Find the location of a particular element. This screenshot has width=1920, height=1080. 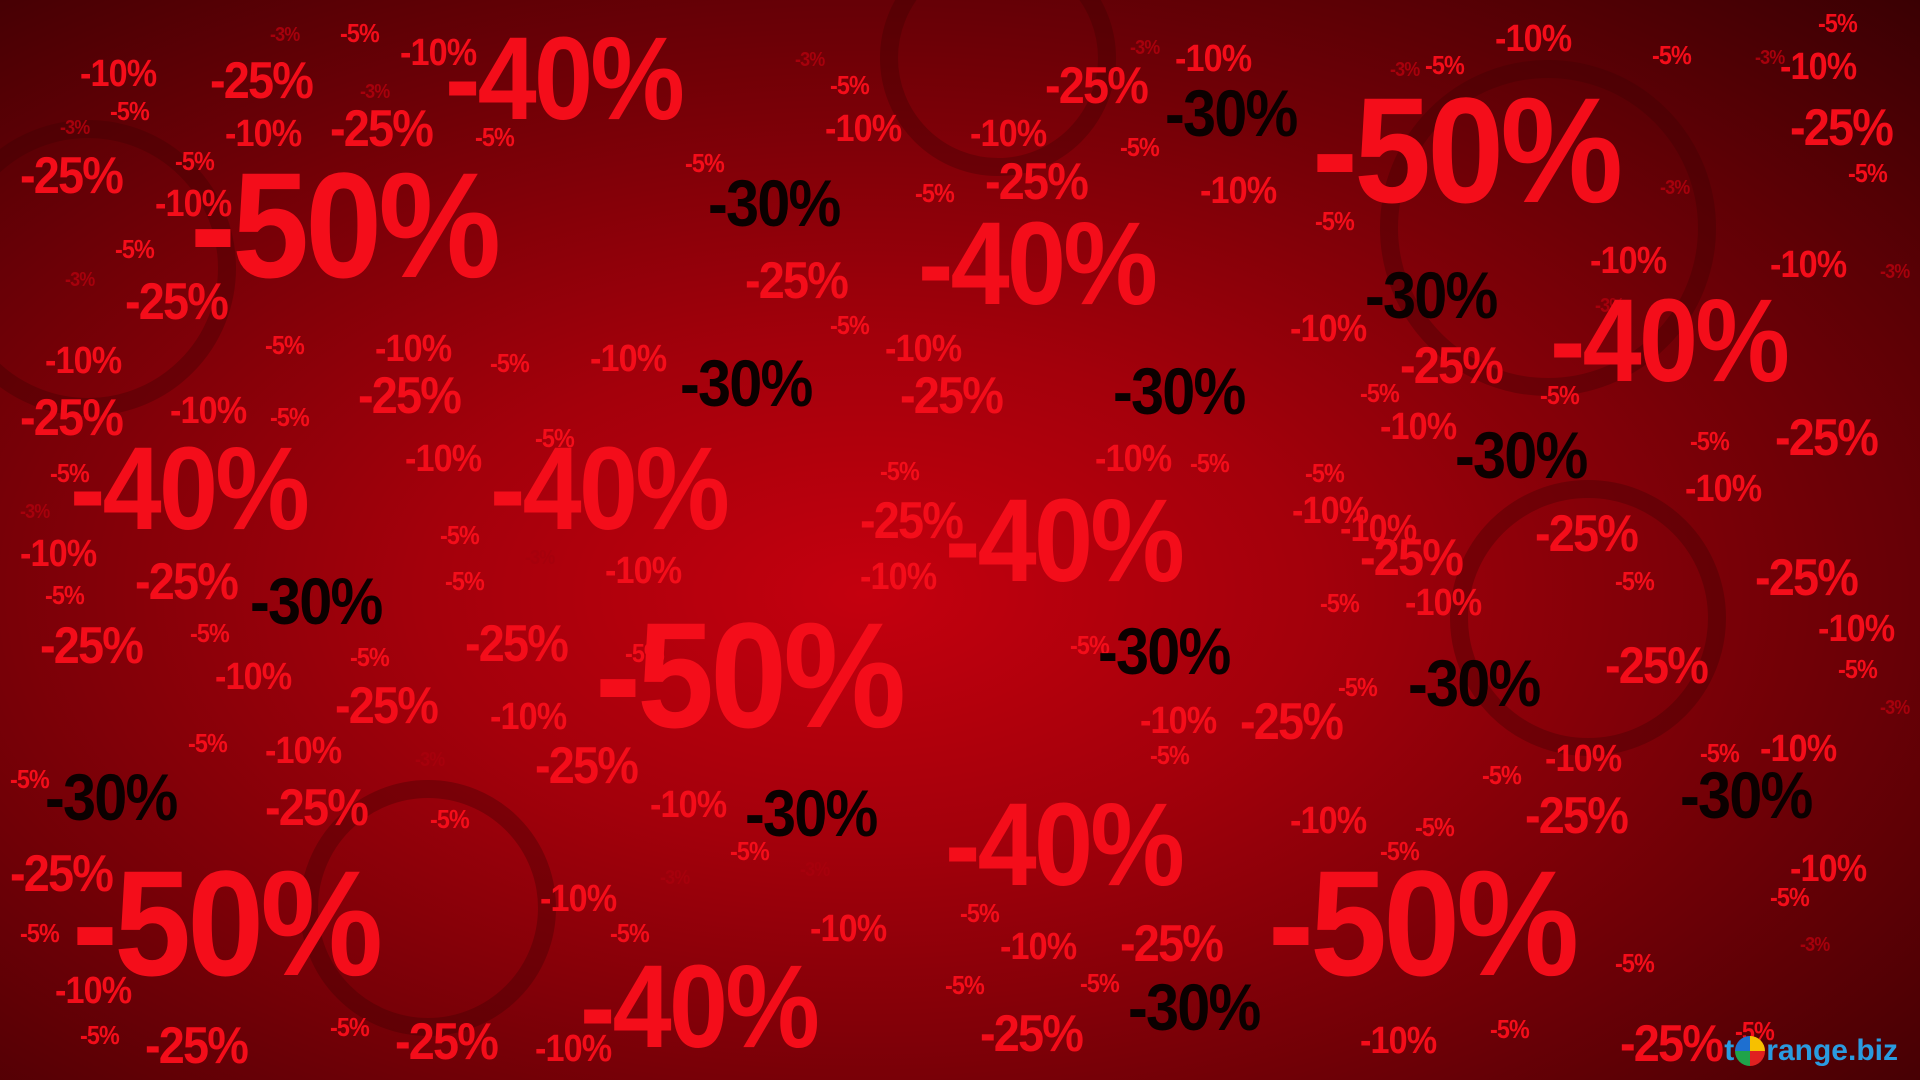

watermark-text: range.biz is located at coordinates (1832, 1050).